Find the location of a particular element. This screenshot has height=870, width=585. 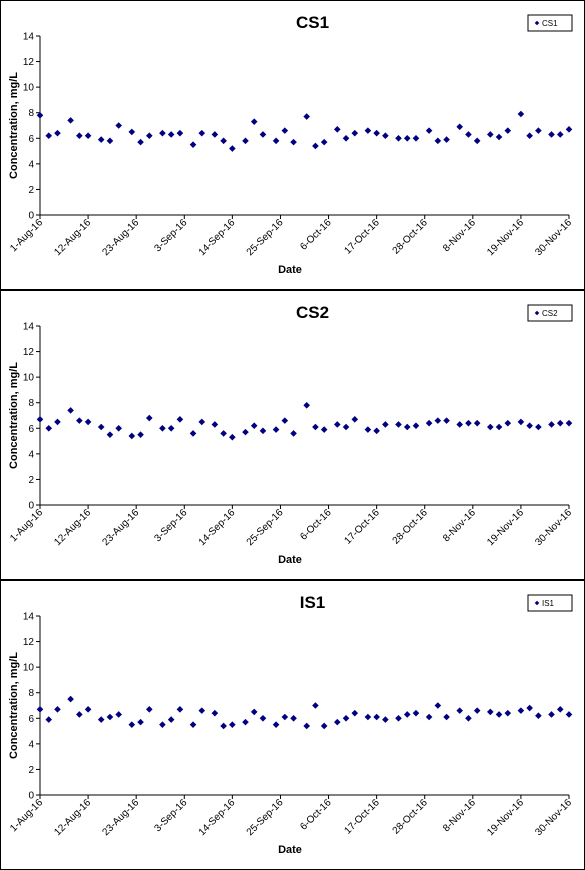

y-tick-label: 8 is located at coordinates (31, 113).